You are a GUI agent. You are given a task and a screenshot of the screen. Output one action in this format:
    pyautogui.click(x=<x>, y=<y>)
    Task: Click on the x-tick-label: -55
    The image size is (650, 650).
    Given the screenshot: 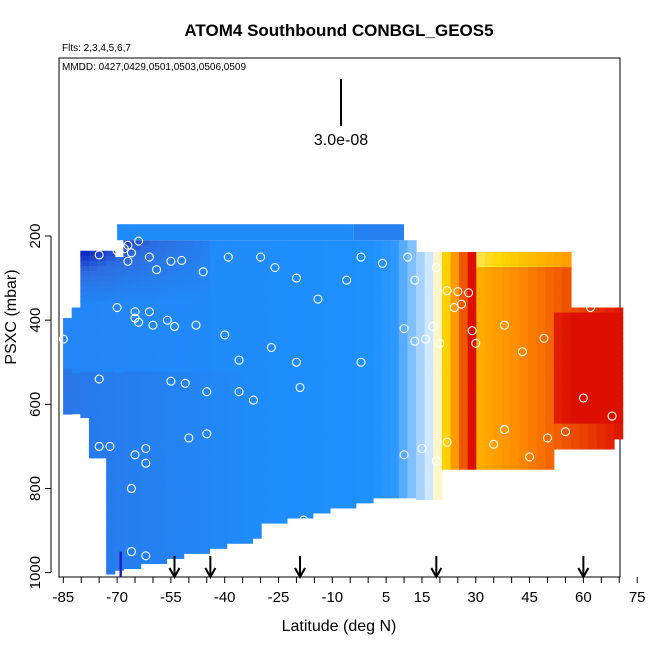 What is the action you would take?
    pyautogui.click(x=171, y=597)
    